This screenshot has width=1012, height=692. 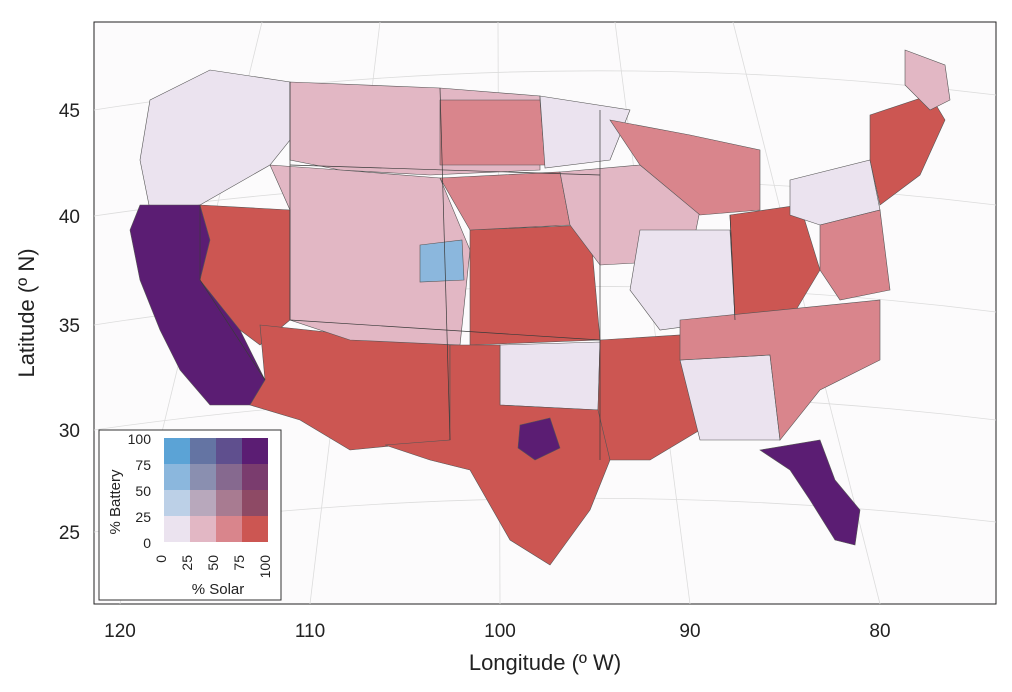 I want to click on legend-y-tick: 100, so click(x=140, y=439).